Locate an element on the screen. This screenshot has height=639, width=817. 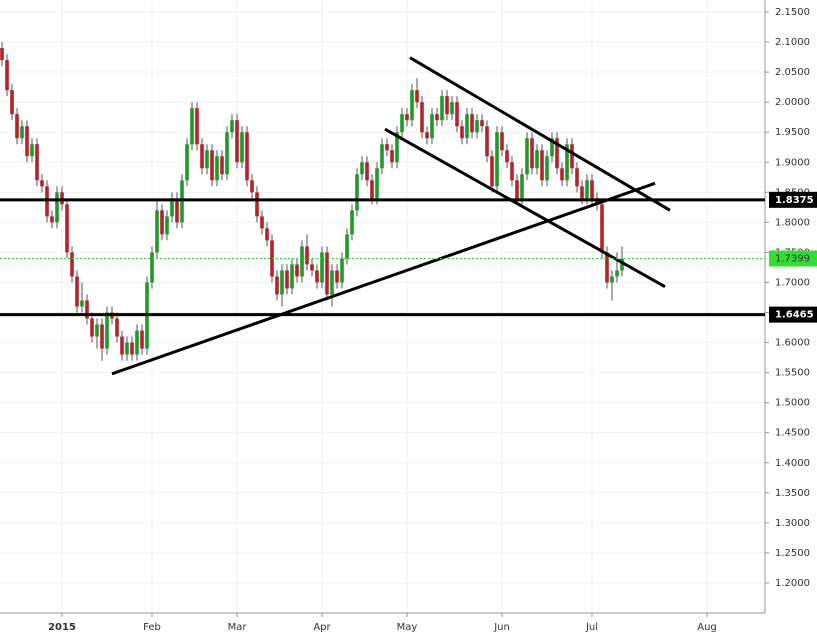
x-tick-label: Jul is located at coordinates (591, 627).